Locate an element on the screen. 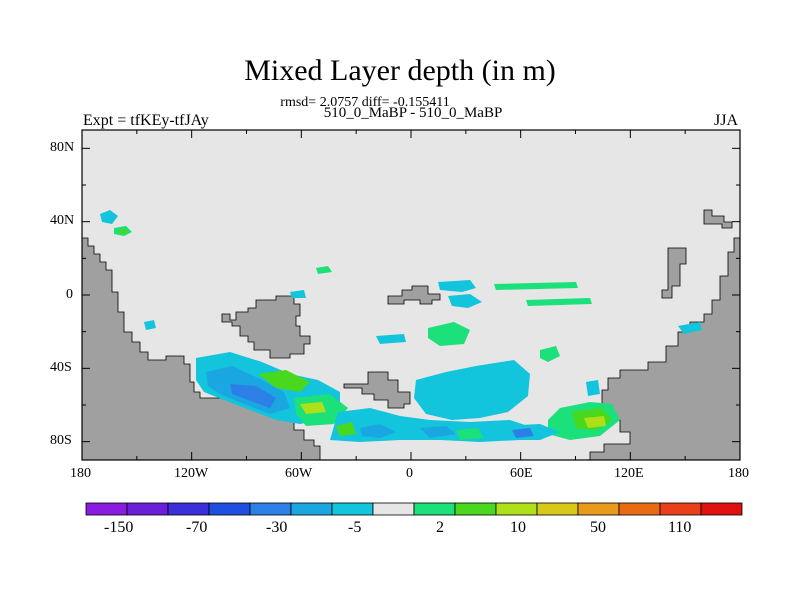  colorbar-label: 2 is located at coordinates (440, 527).